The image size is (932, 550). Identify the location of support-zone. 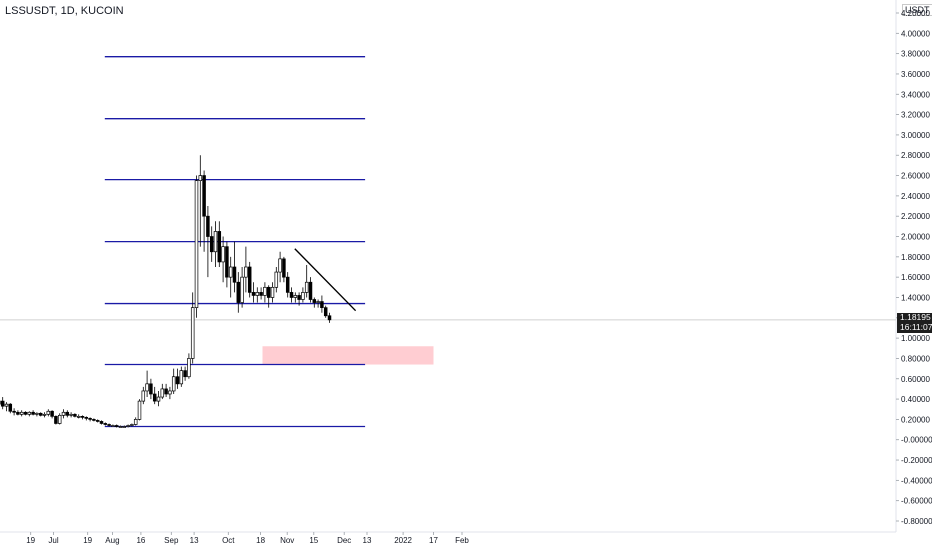
(348, 355).